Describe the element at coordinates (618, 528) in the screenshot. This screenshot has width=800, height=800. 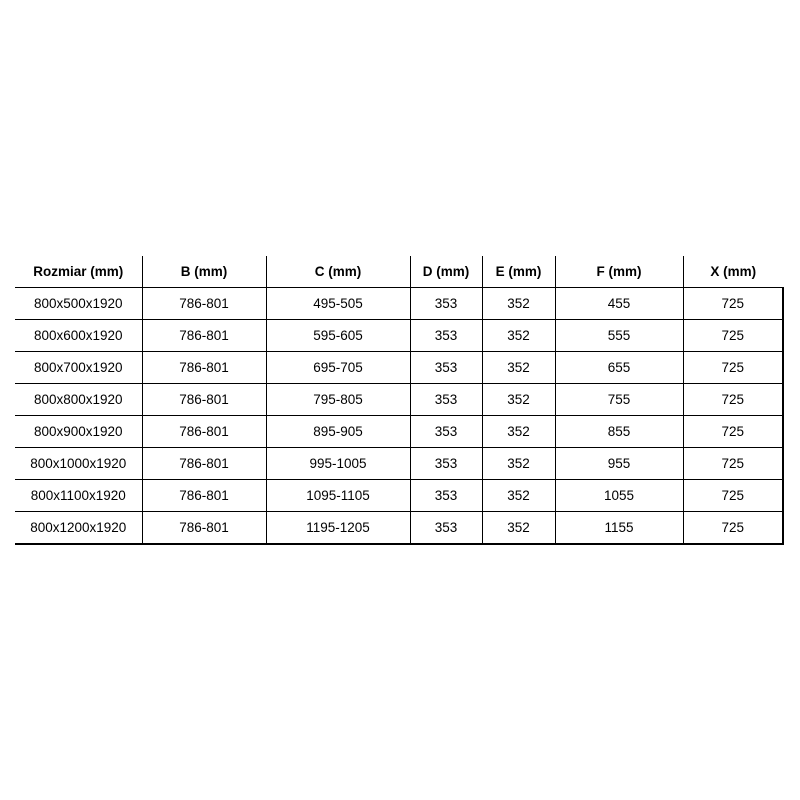
I see `table-cell: 1155` at that location.